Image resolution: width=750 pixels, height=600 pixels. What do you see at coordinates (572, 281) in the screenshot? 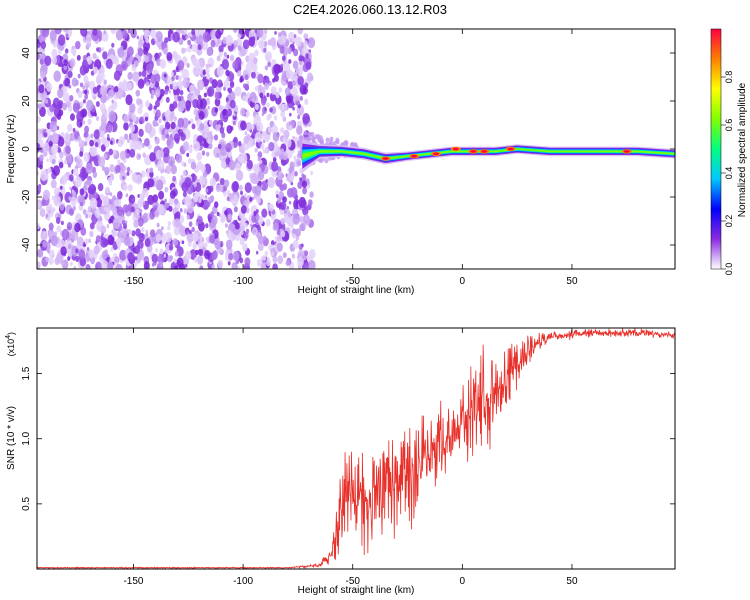
I see `x-tick-label: 50` at bounding box center [572, 281].